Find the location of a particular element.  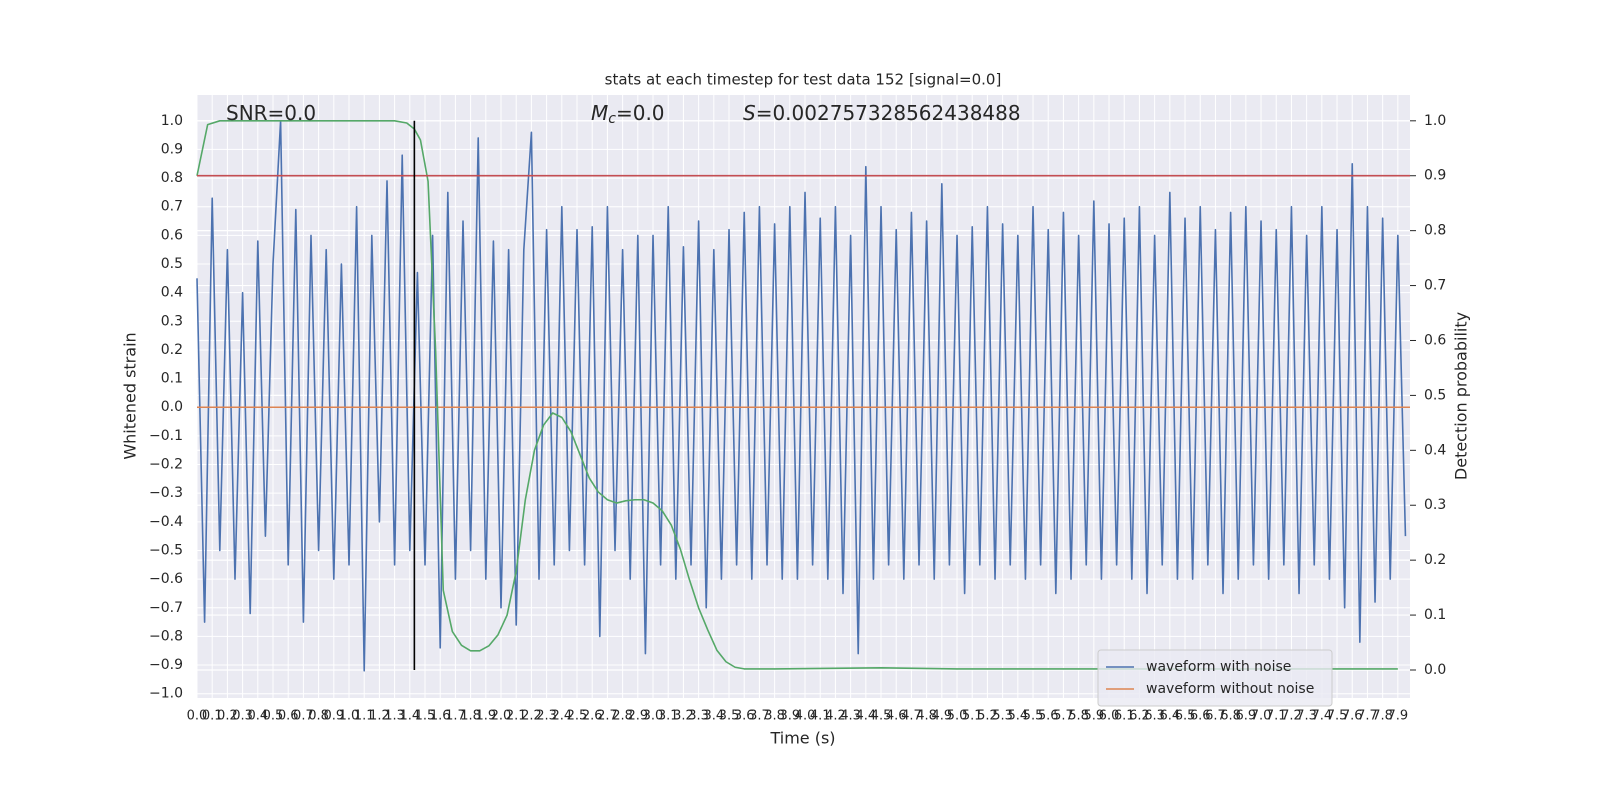

y-tick-label: 0.6 is located at coordinates (172, 235).